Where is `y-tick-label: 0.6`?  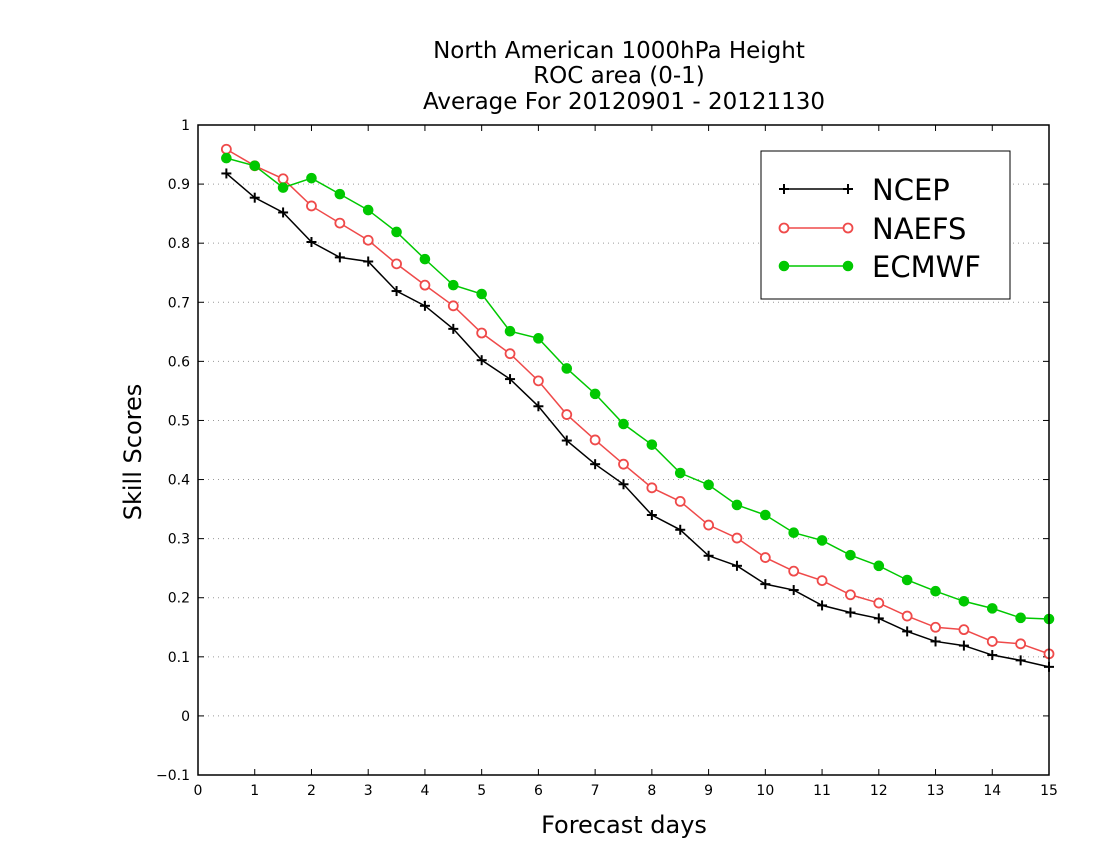
y-tick-label: 0.6 is located at coordinates (179, 362).